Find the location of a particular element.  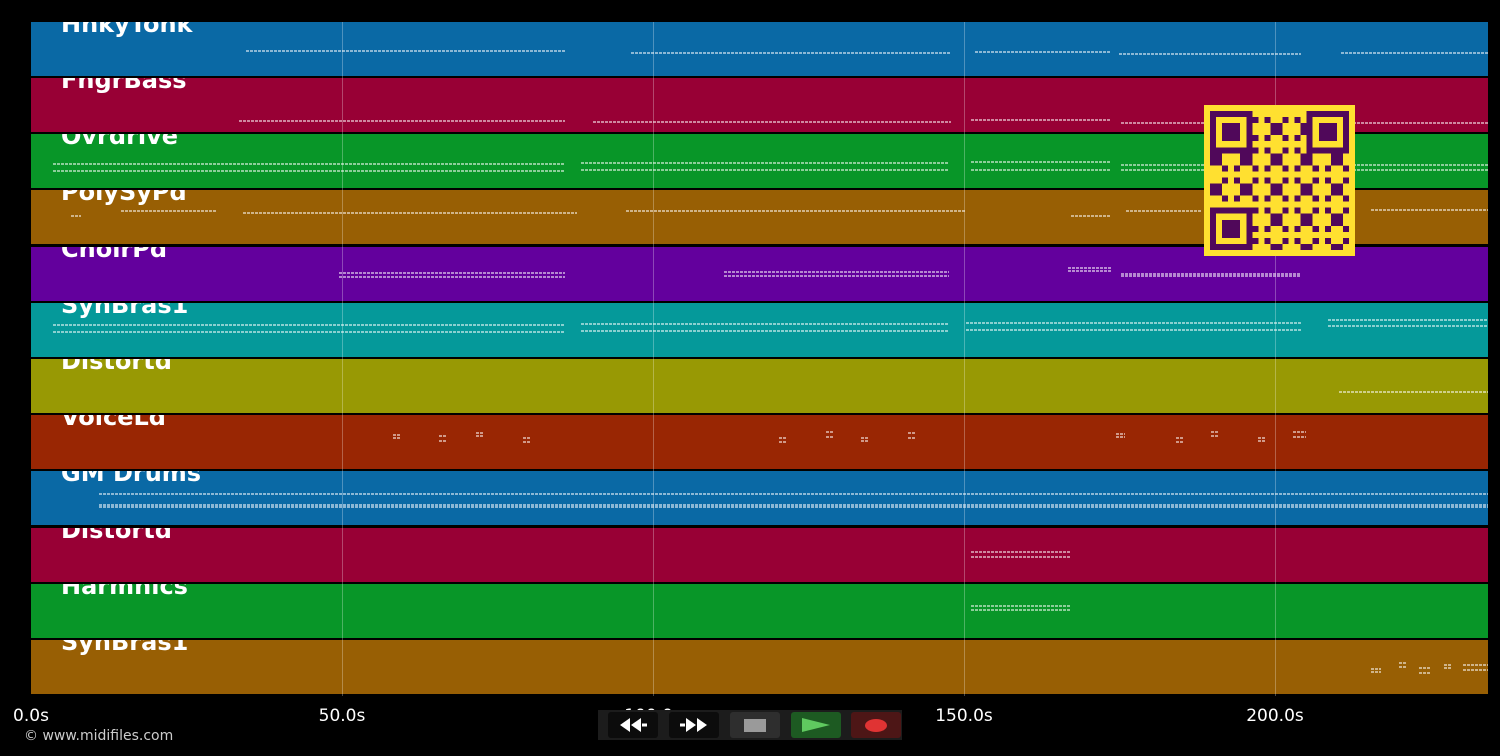

fast-forward-icon is located at coordinates (693, 725).